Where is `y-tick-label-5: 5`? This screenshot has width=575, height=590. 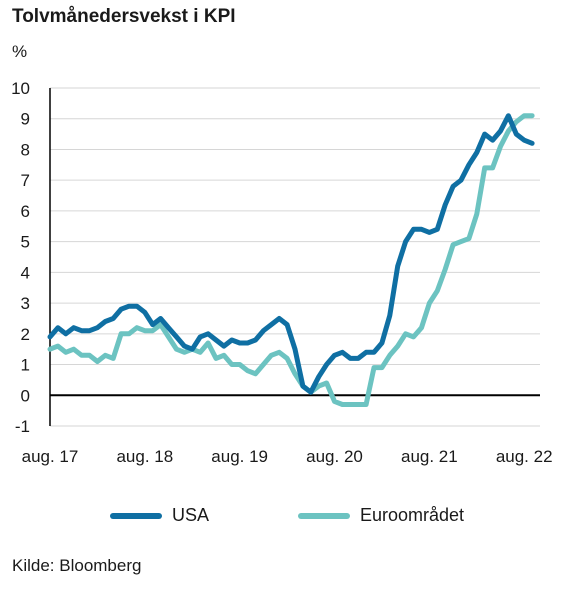
y-tick-label-5: 5 is located at coordinates (25, 242).